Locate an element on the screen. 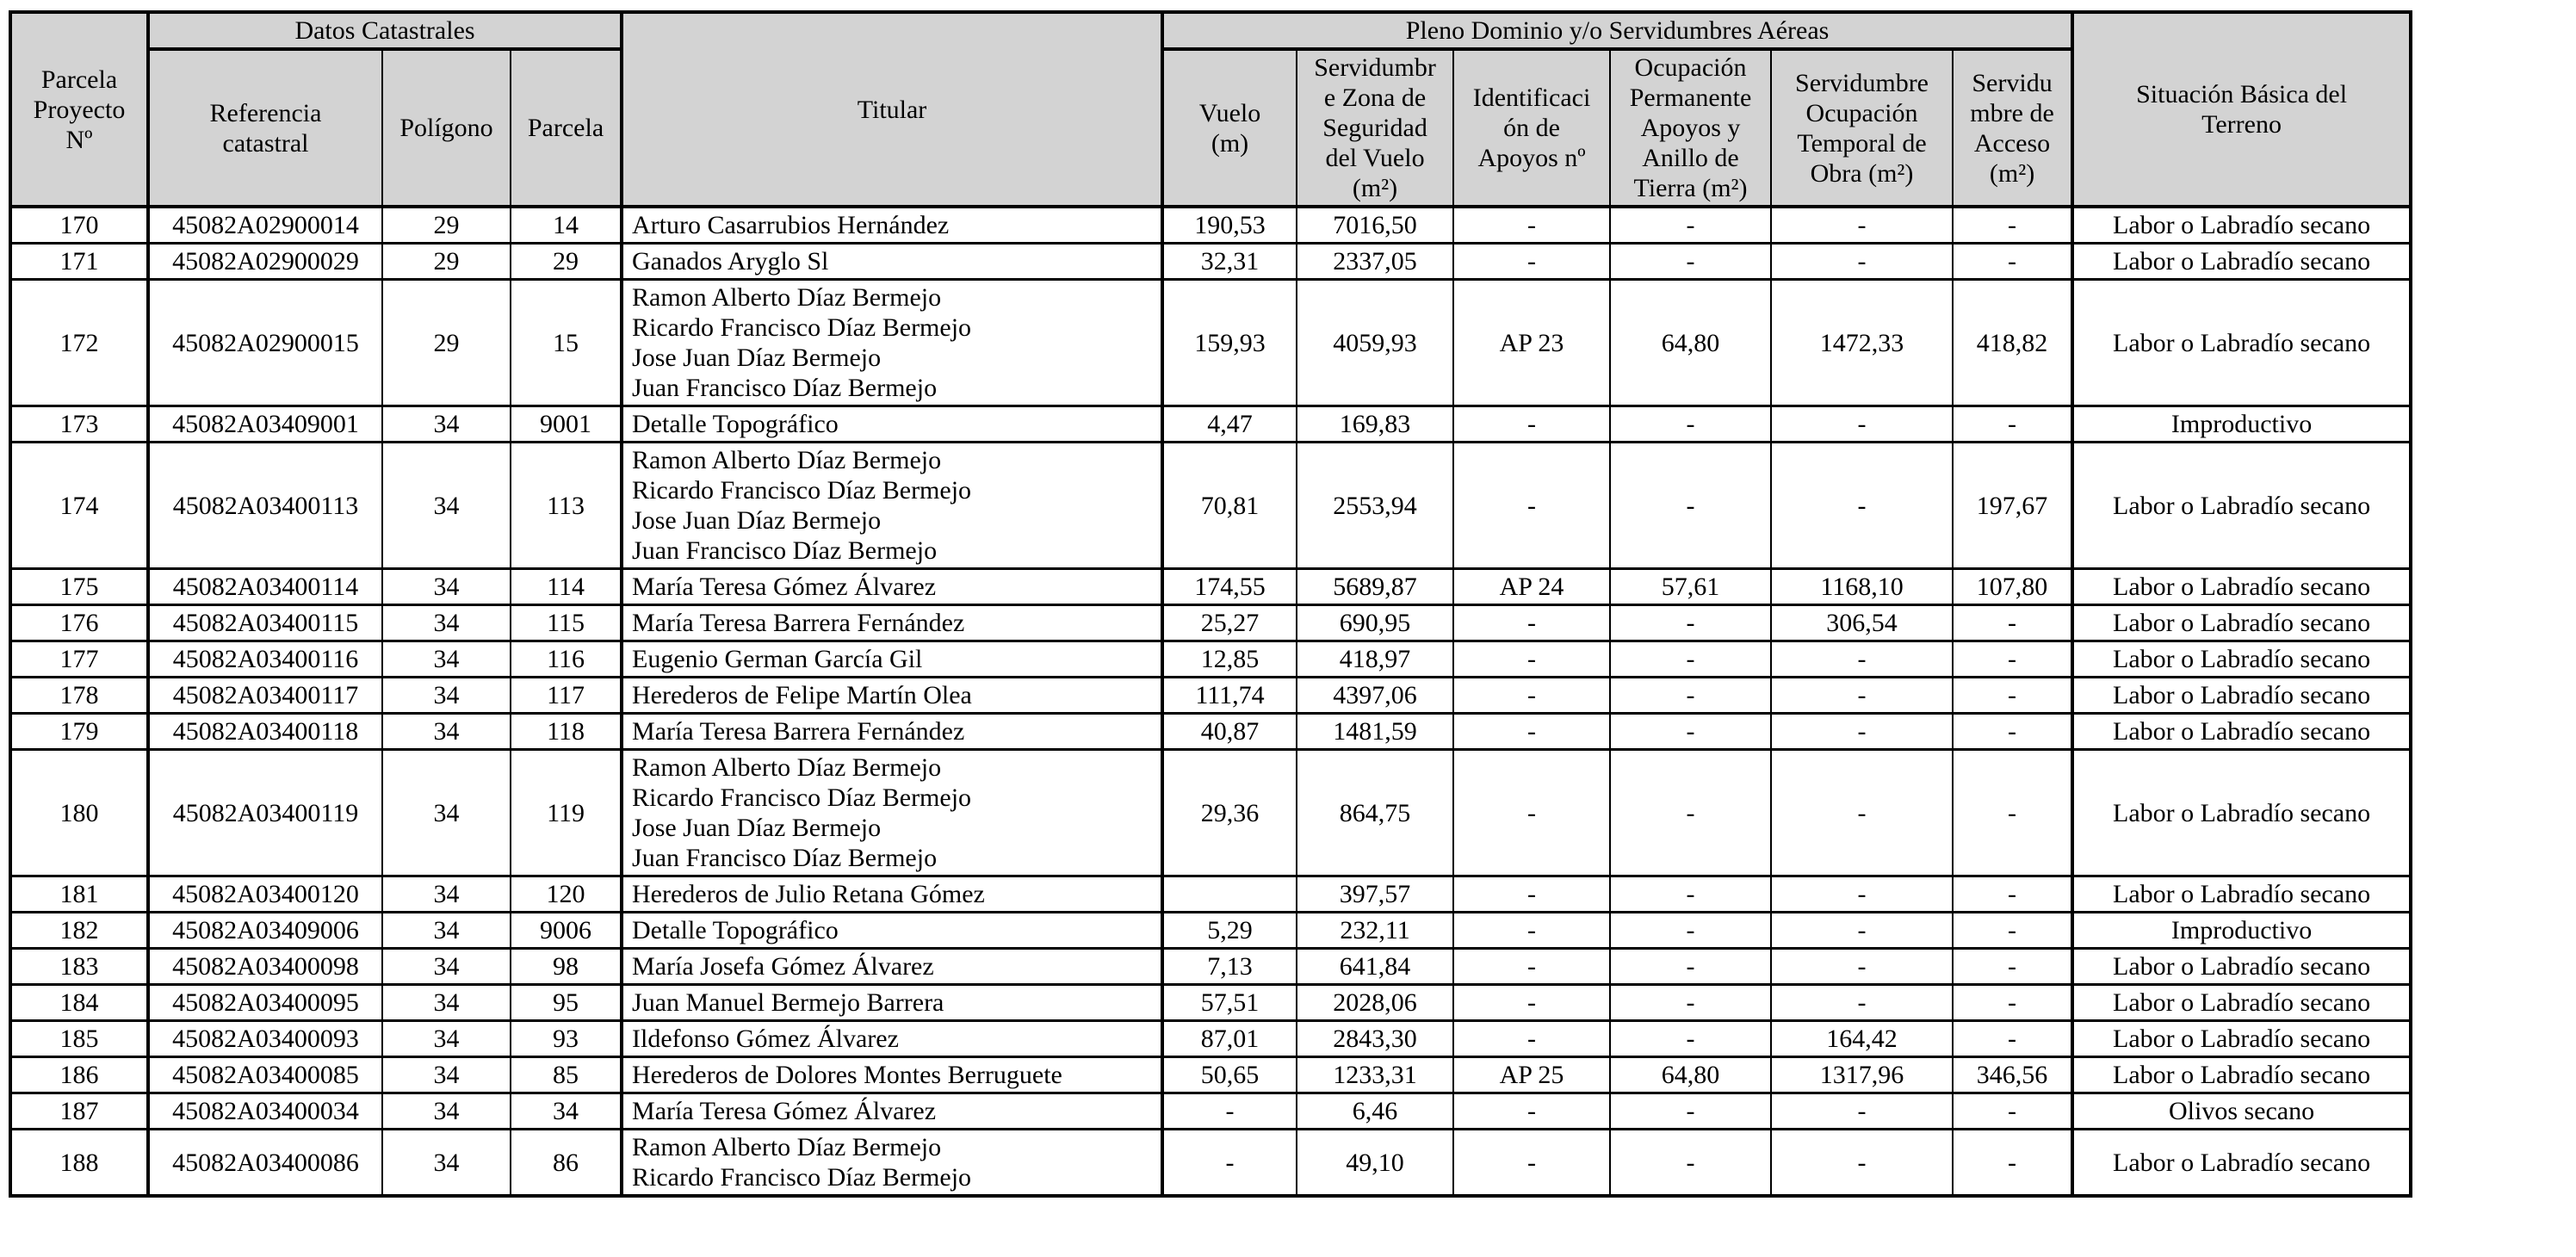 This screenshot has width=2576, height=1257. cell-ref: 45082A03400115 is located at coordinates (264, 623).